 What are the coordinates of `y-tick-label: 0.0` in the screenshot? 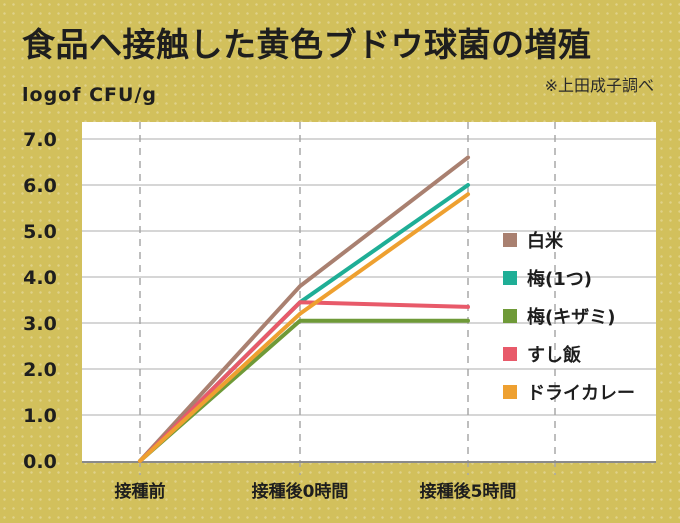 It's located at (40, 462).